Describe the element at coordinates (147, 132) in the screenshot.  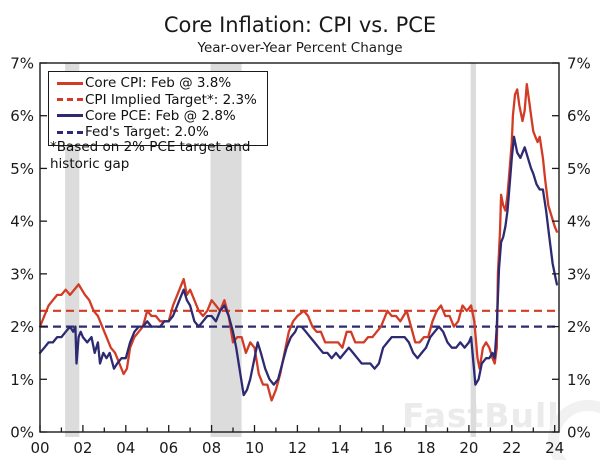
I see `legend-item-label: Fed's Target: 2.0%` at that location.